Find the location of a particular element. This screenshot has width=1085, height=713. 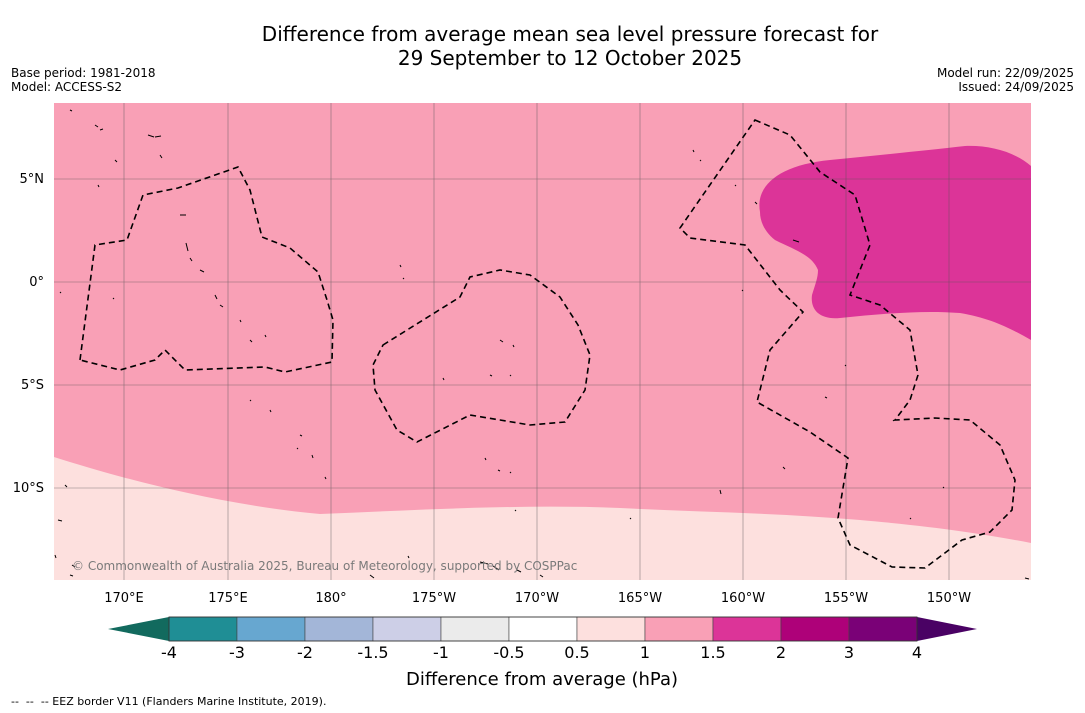

model-run: Model run: 22/09/2025 is located at coordinates (1005, 73).